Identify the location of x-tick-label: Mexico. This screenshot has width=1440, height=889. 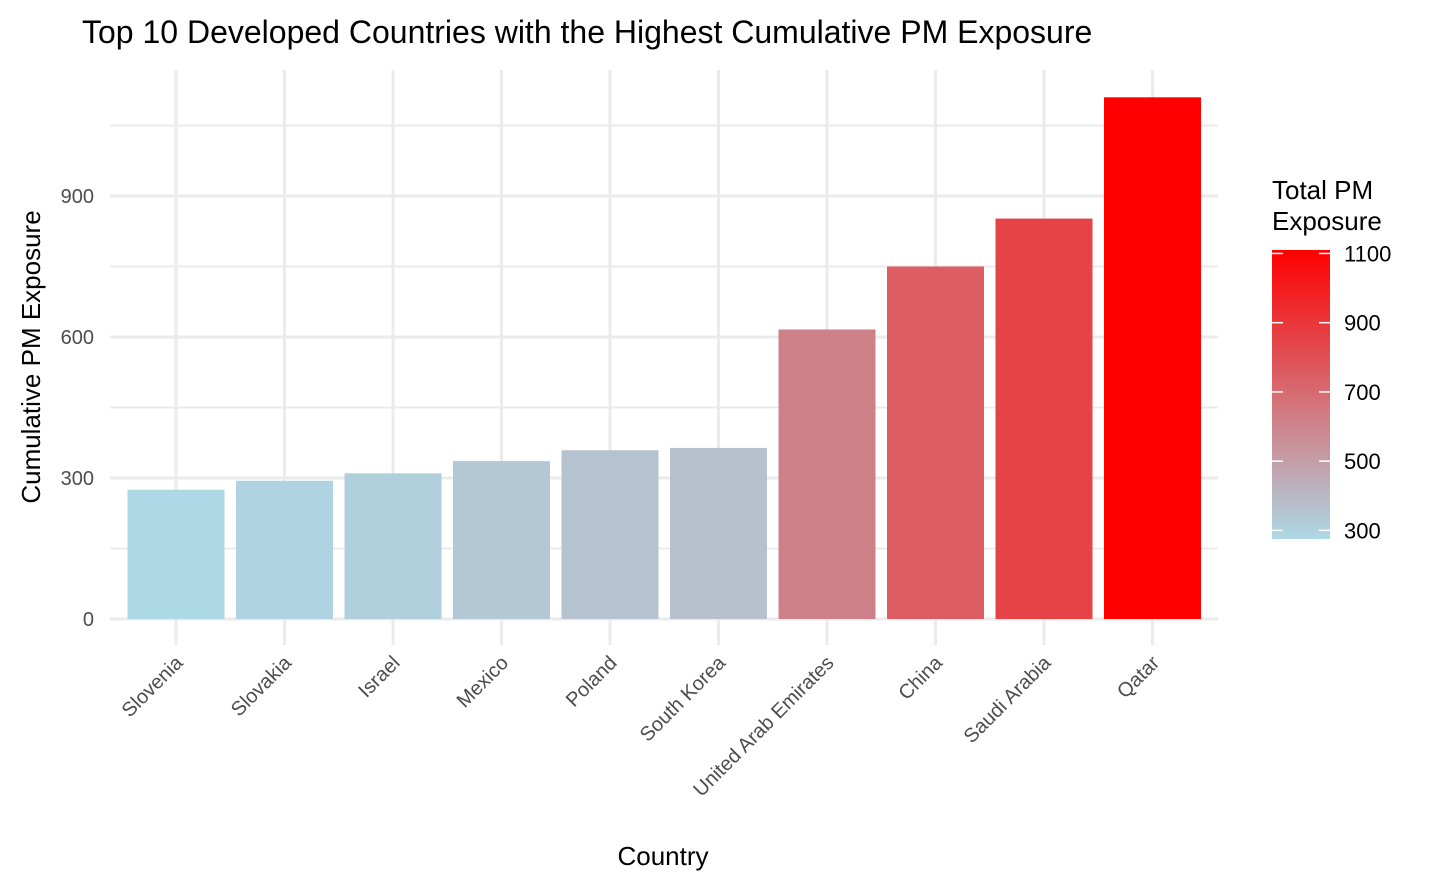
(483, 682).